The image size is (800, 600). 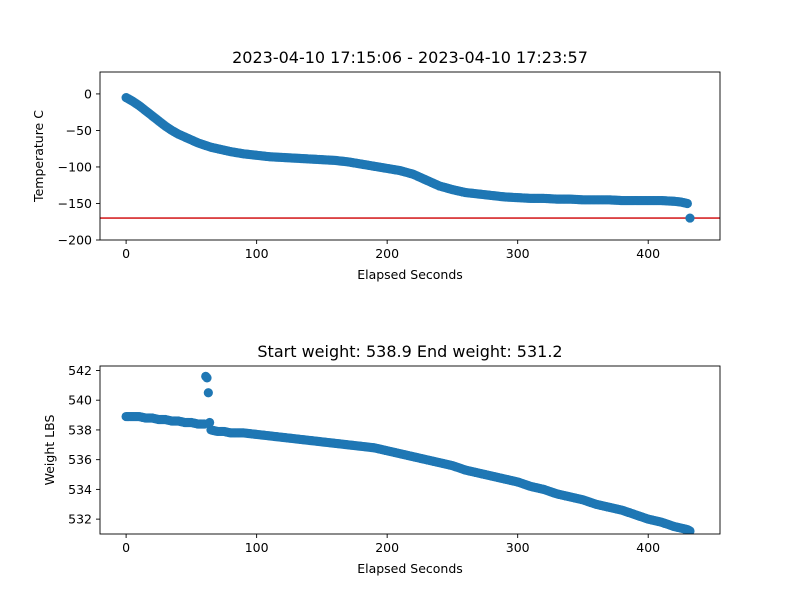 What do you see at coordinates (387, 547) in the screenshot?
I see `weight-x-tick-label: 200` at bounding box center [387, 547].